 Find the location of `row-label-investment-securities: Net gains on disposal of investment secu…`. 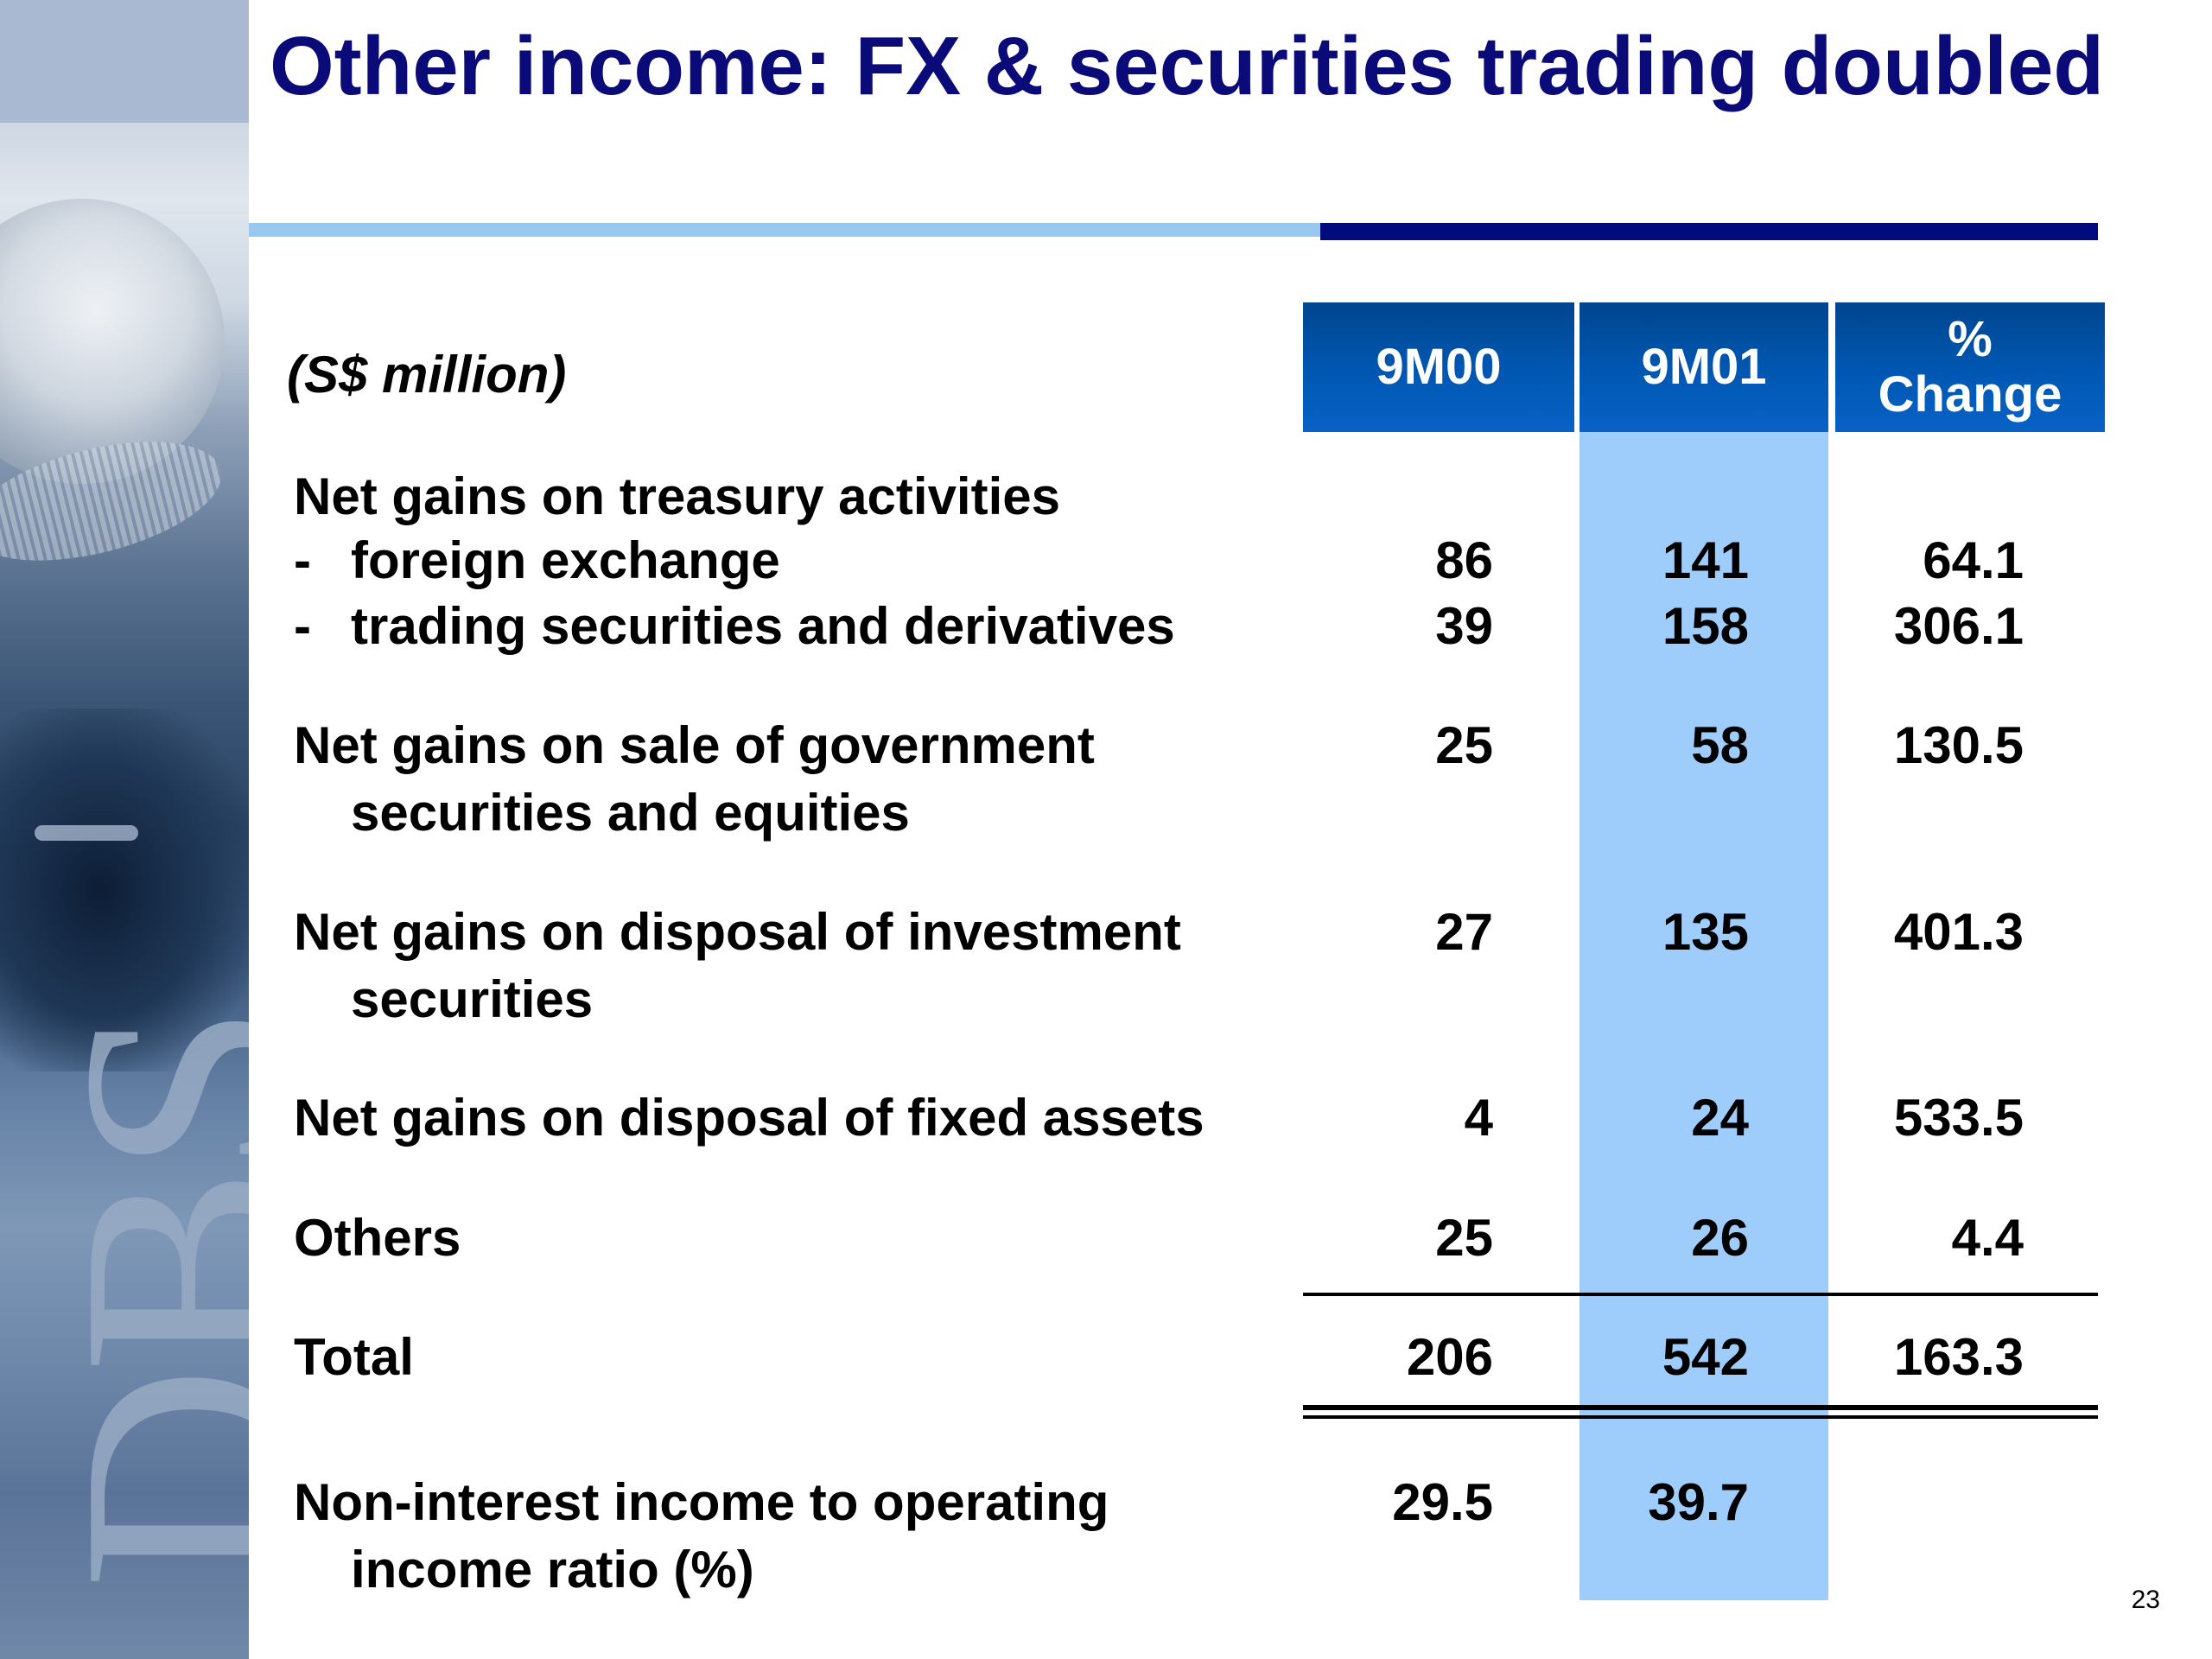

row-label-investment-securities: Net gains on disposal of investment secu… is located at coordinates (737, 965).